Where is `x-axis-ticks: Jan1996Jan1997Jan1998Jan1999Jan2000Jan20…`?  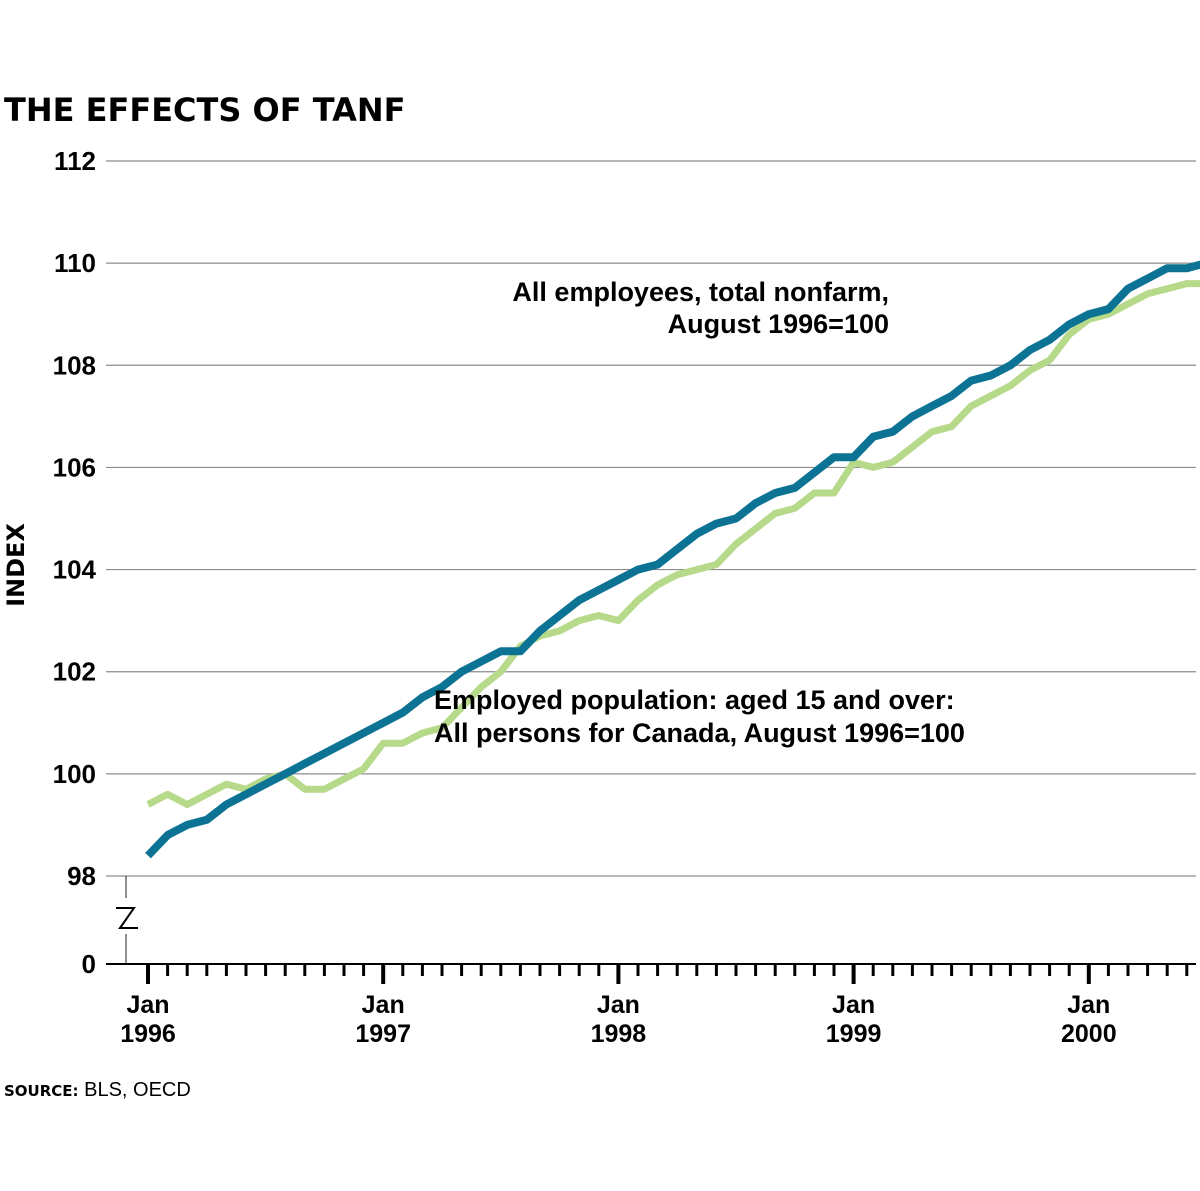 x-axis-ticks: Jan1996Jan1997Jan1998Jan1999Jan2000Jan20… is located at coordinates (654, 1006).